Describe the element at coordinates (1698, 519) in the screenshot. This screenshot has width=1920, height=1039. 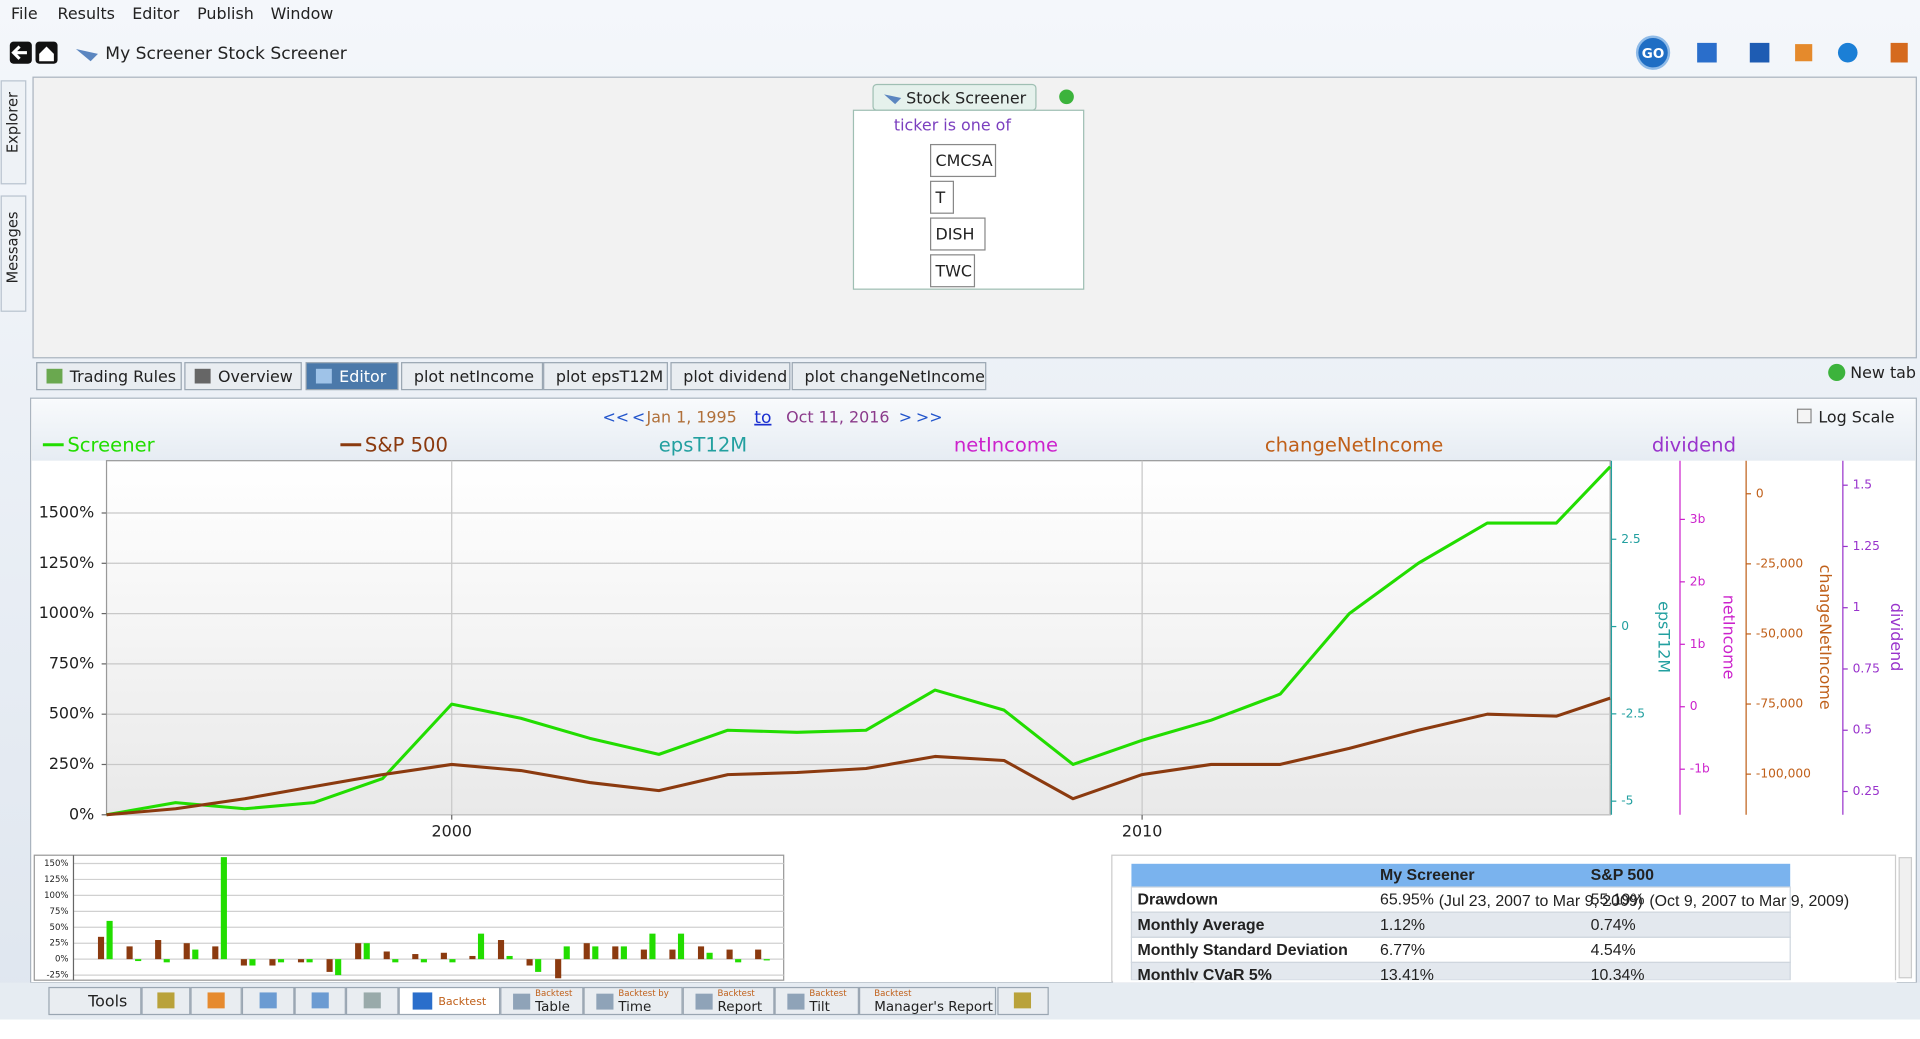
I see `axis-tick-label: 3b` at that location.